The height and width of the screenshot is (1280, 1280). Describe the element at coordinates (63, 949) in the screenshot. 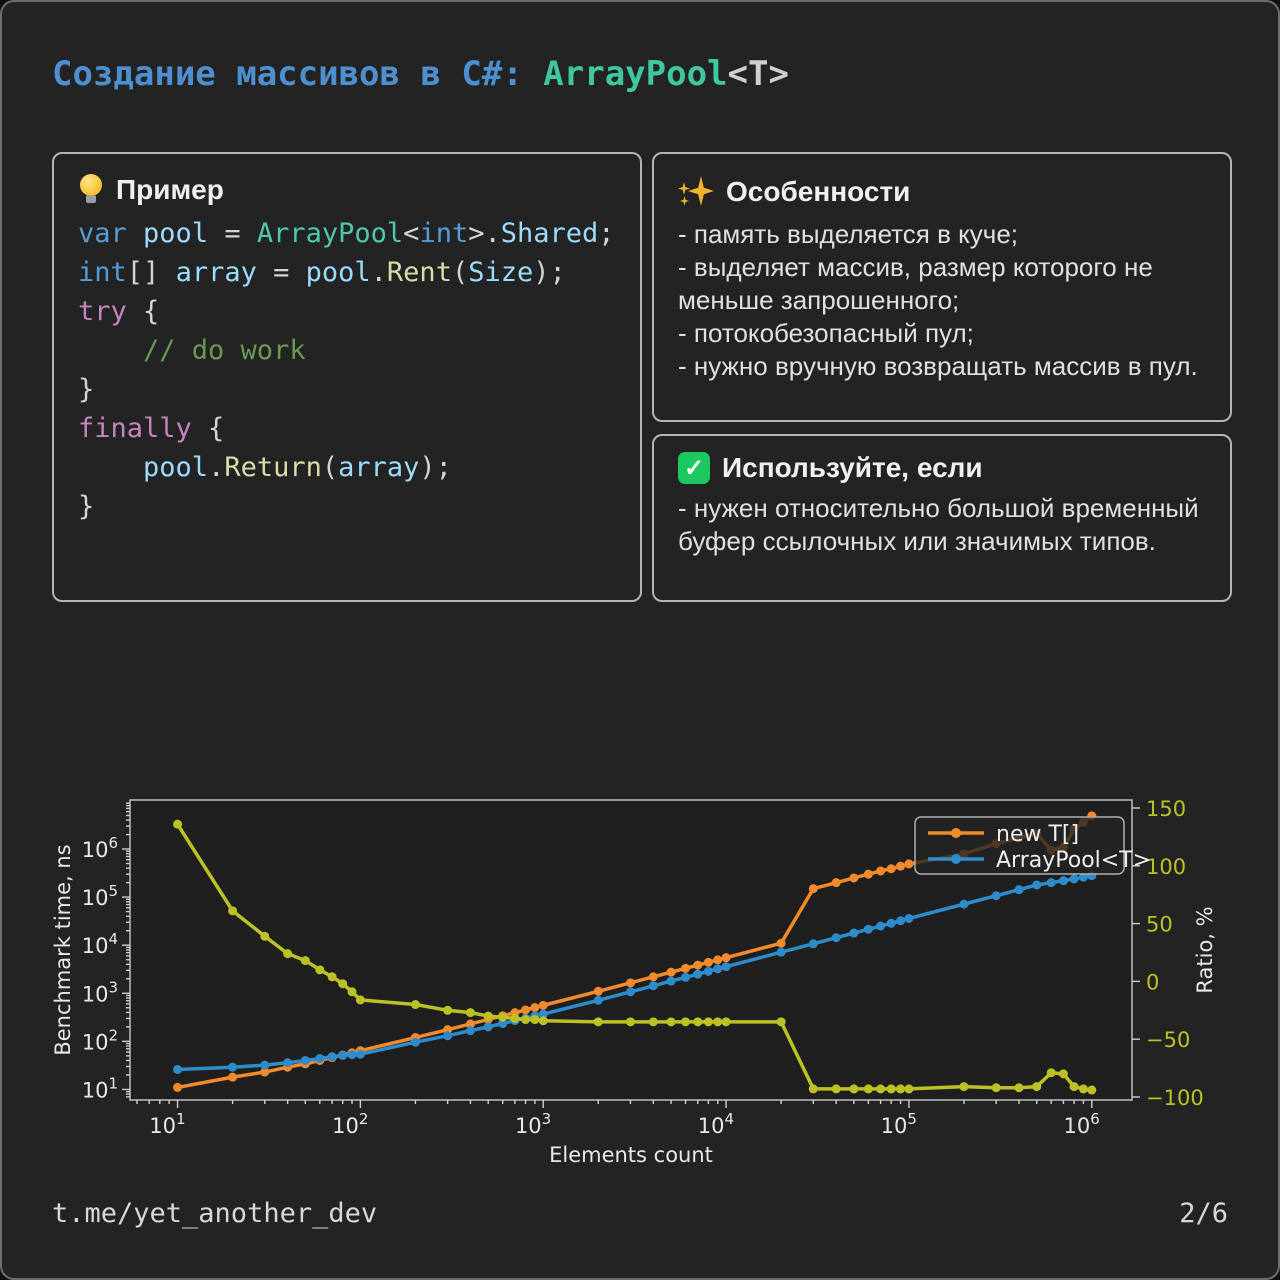

I see `svg-text: Benchmark time, ns` at that location.